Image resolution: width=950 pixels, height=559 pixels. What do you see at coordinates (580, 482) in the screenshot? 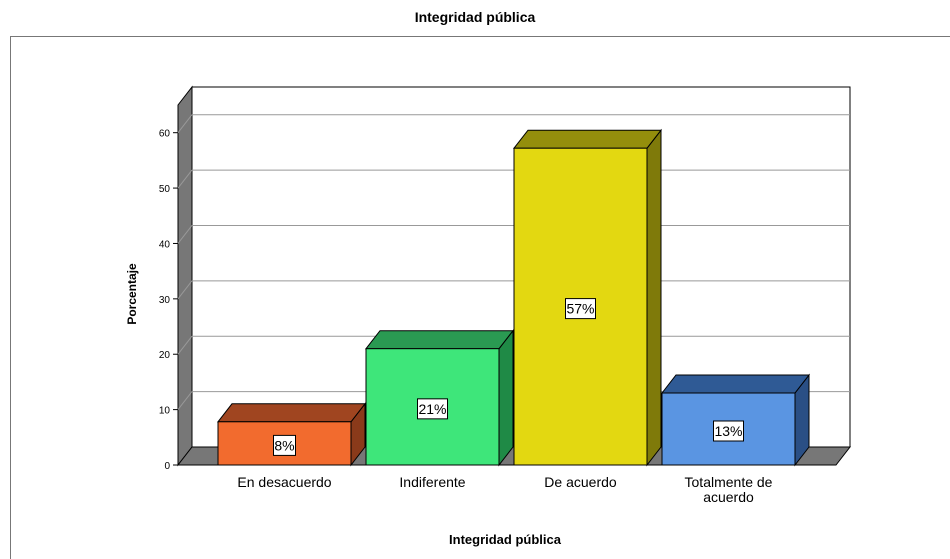
I see `x-tick-label: De acuerdo` at bounding box center [580, 482].